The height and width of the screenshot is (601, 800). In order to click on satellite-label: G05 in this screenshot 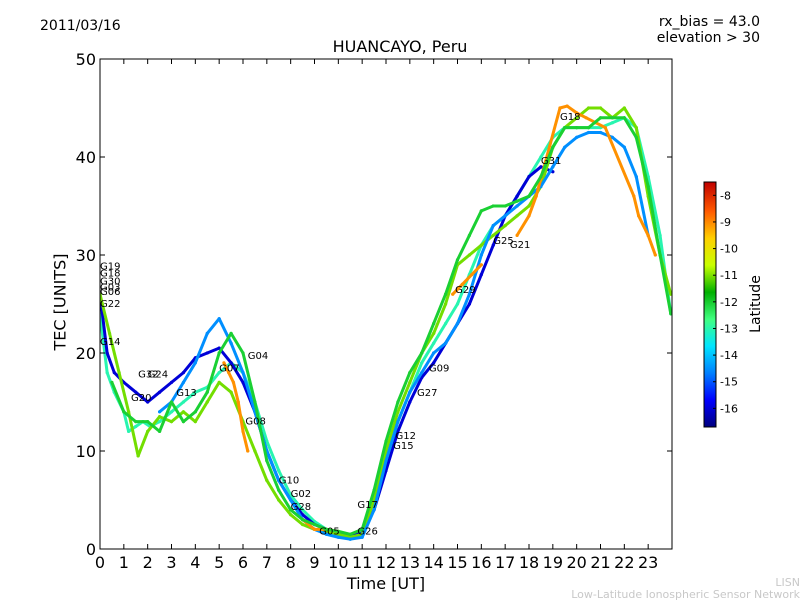, I will do `click(329, 531)`.